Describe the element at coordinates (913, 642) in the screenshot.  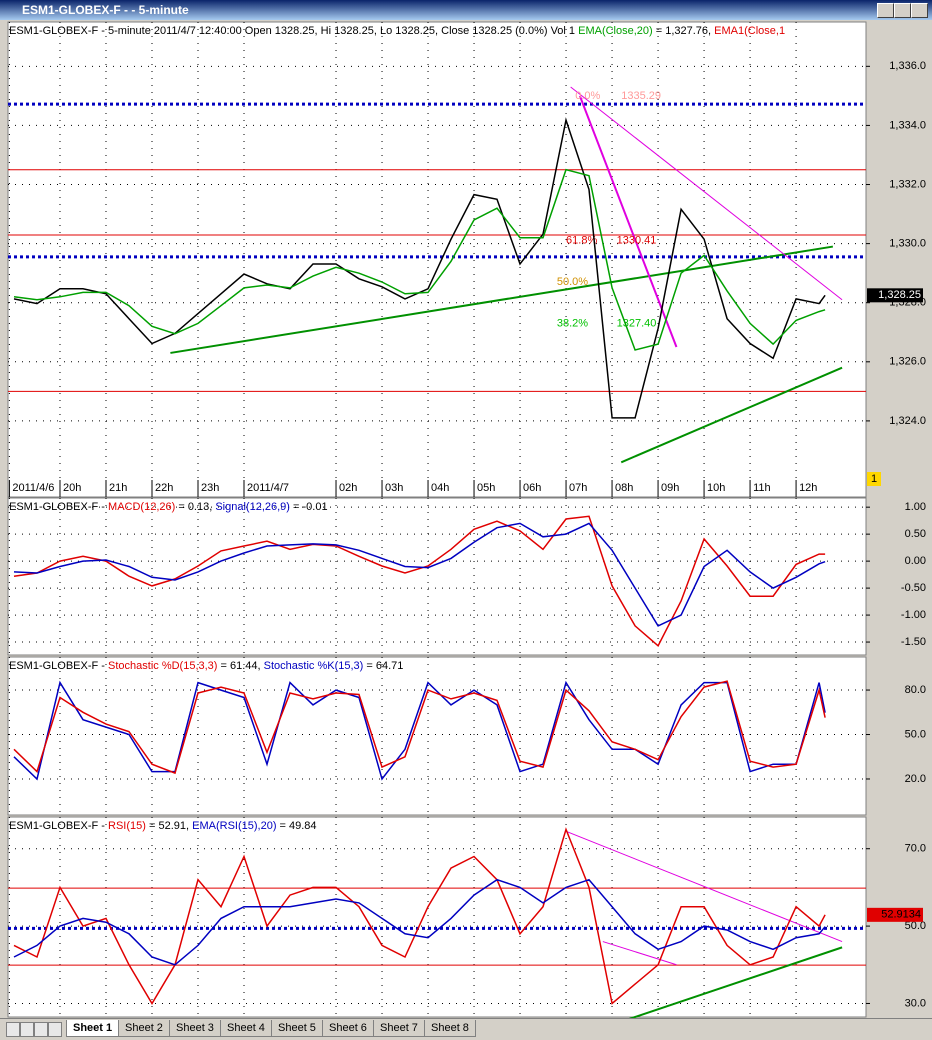
I see `y-tick-label: -1.50` at that location.